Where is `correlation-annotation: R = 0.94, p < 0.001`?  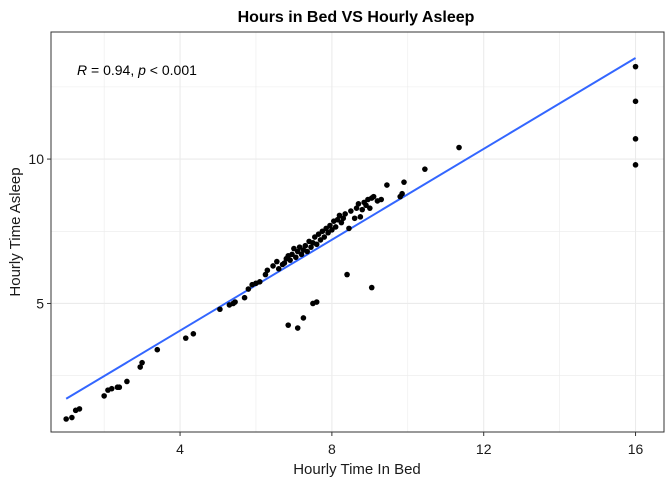
correlation-annotation: R = 0.94, p < 0.001 is located at coordinates (137, 70).